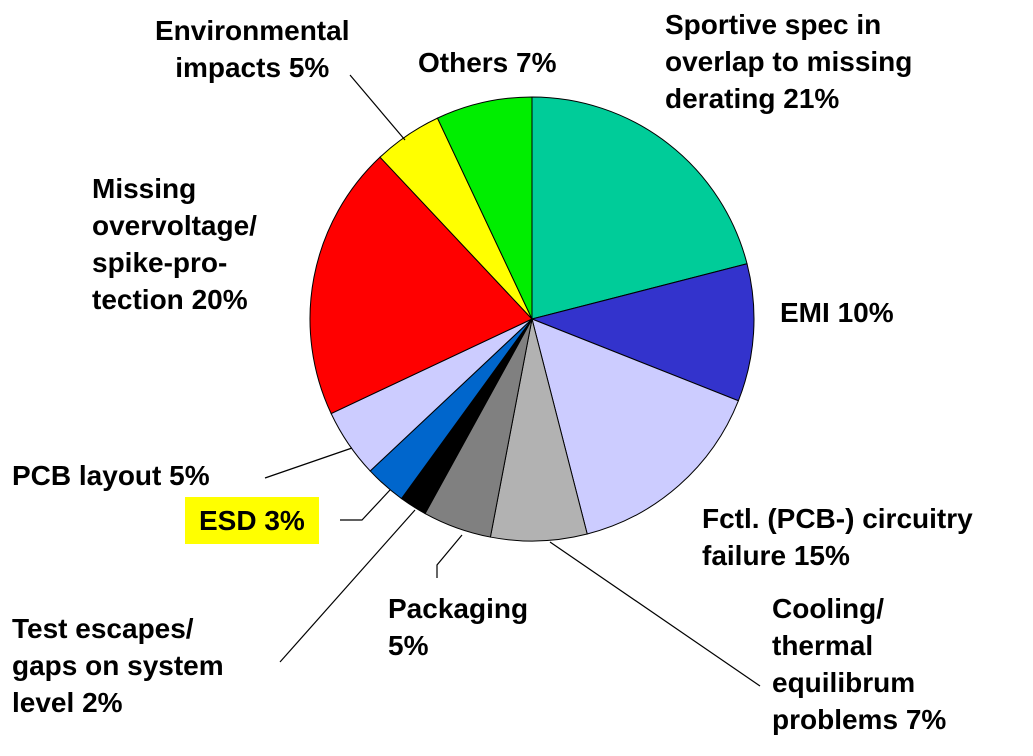 This screenshot has height=756, width=1033. I want to click on category-label: Others, so click(463, 62).